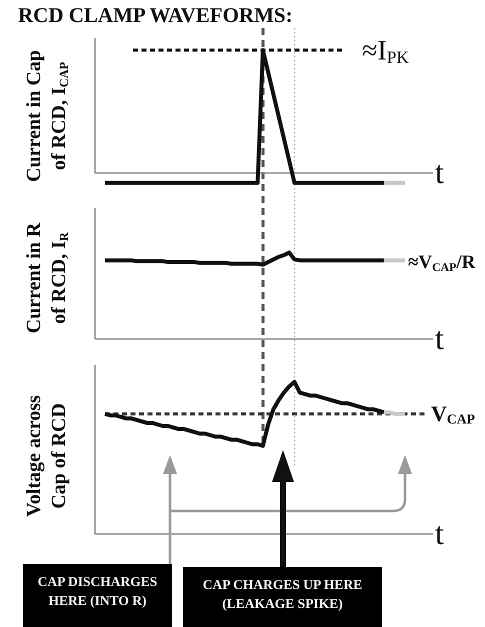  I want to click on text: ≈V$_{CAP}$/R, so click(442, 263).